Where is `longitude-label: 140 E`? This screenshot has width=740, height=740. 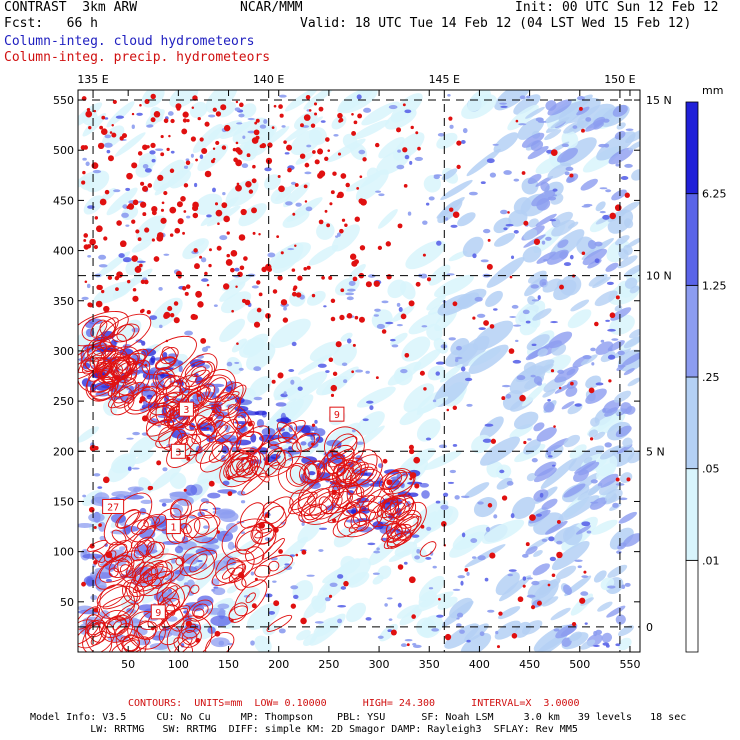 longitude-label: 140 E is located at coordinates (268, 79).